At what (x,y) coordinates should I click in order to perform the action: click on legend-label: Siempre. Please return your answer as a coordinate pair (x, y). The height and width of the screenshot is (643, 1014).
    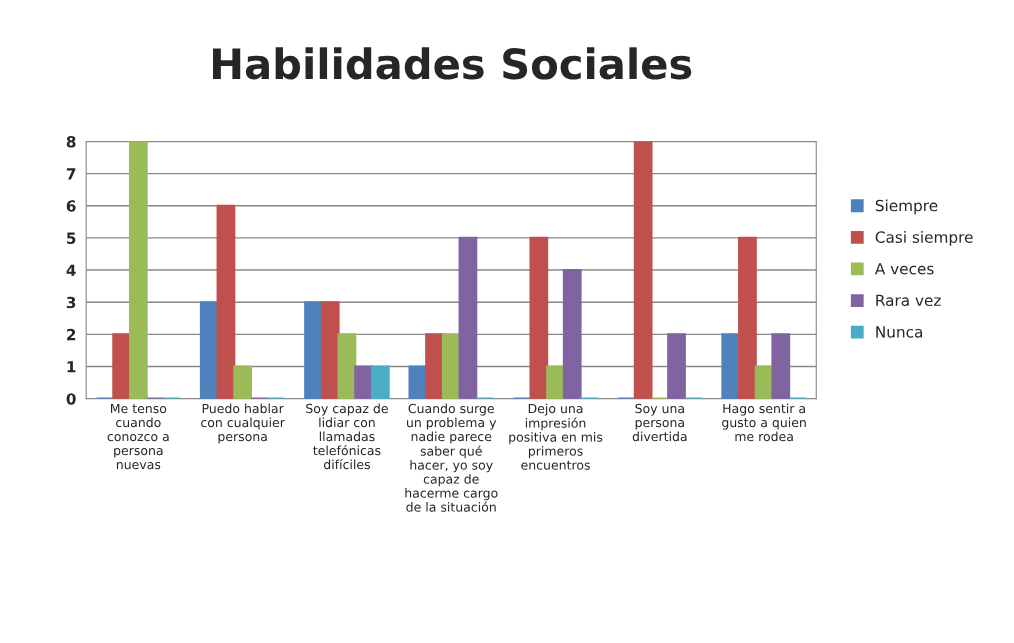
    Looking at the image, I should click on (906, 207).